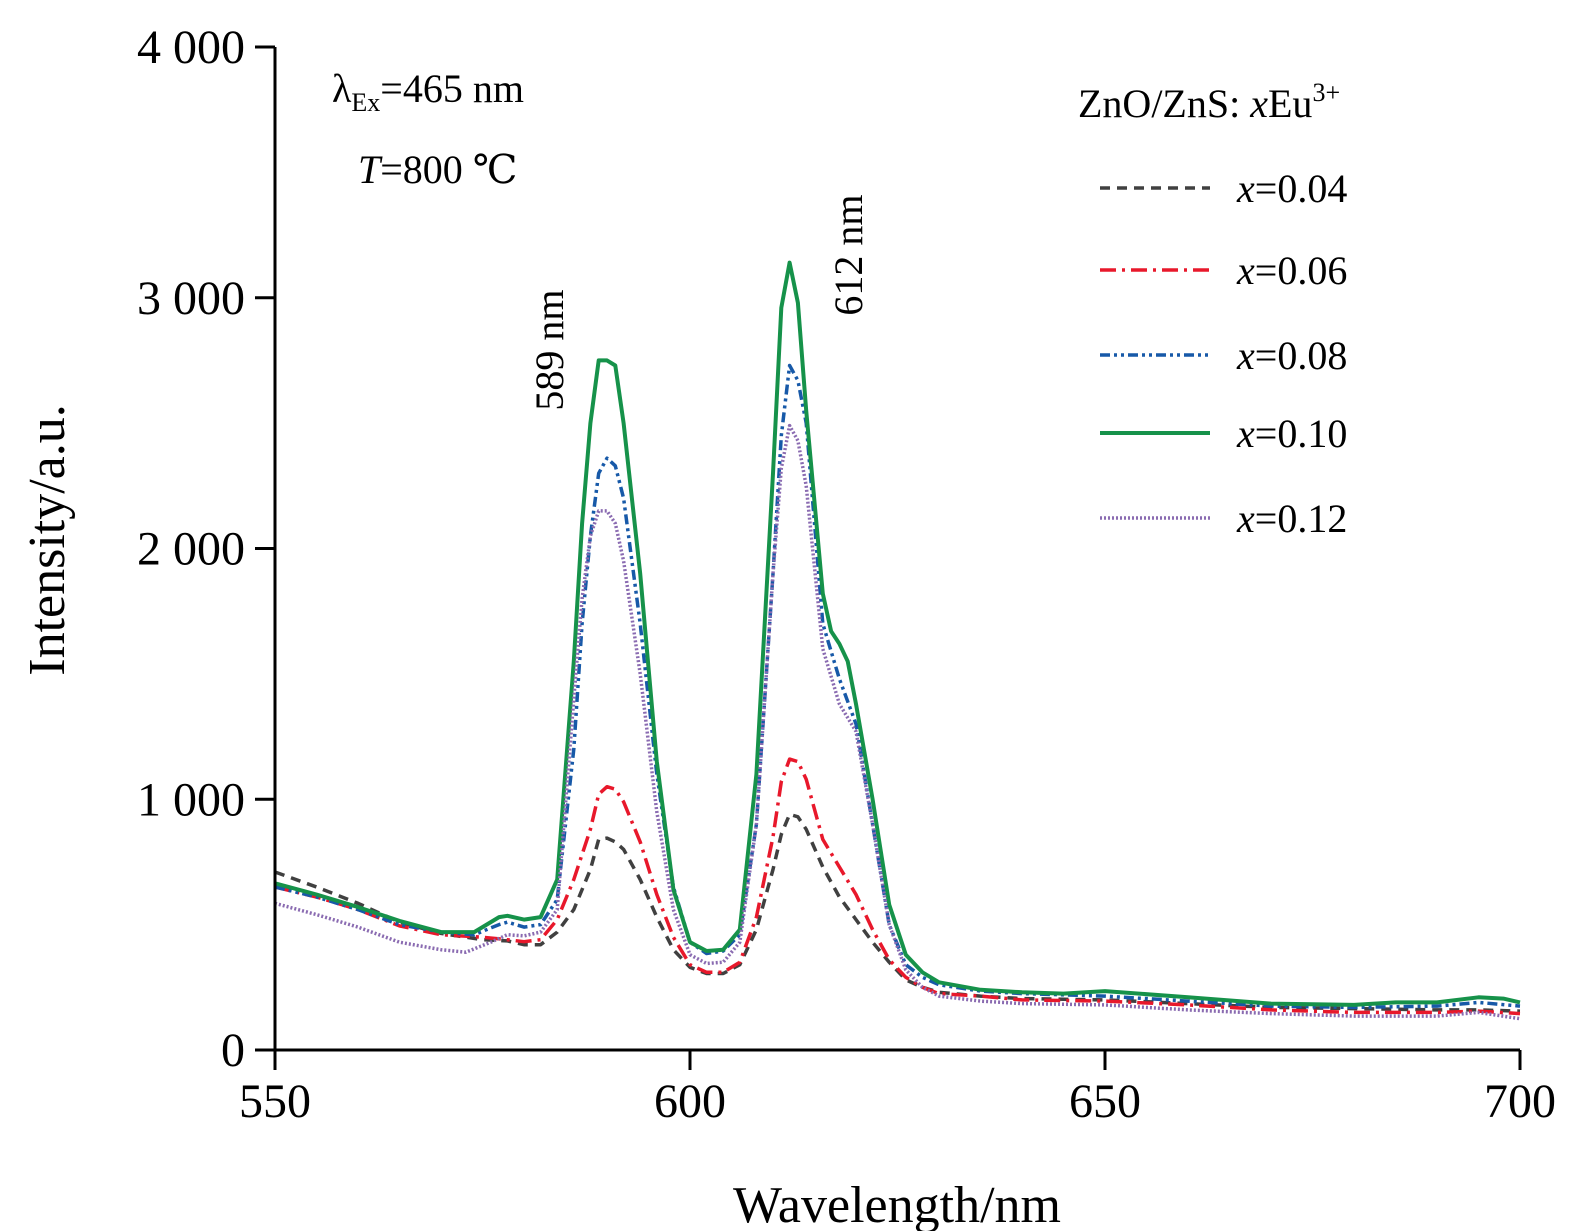 Image resolution: width=1575 pixels, height=1231 pixels. What do you see at coordinates (448, 169) in the screenshot?
I see `temperature-value: =800 ℃` at bounding box center [448, 169].